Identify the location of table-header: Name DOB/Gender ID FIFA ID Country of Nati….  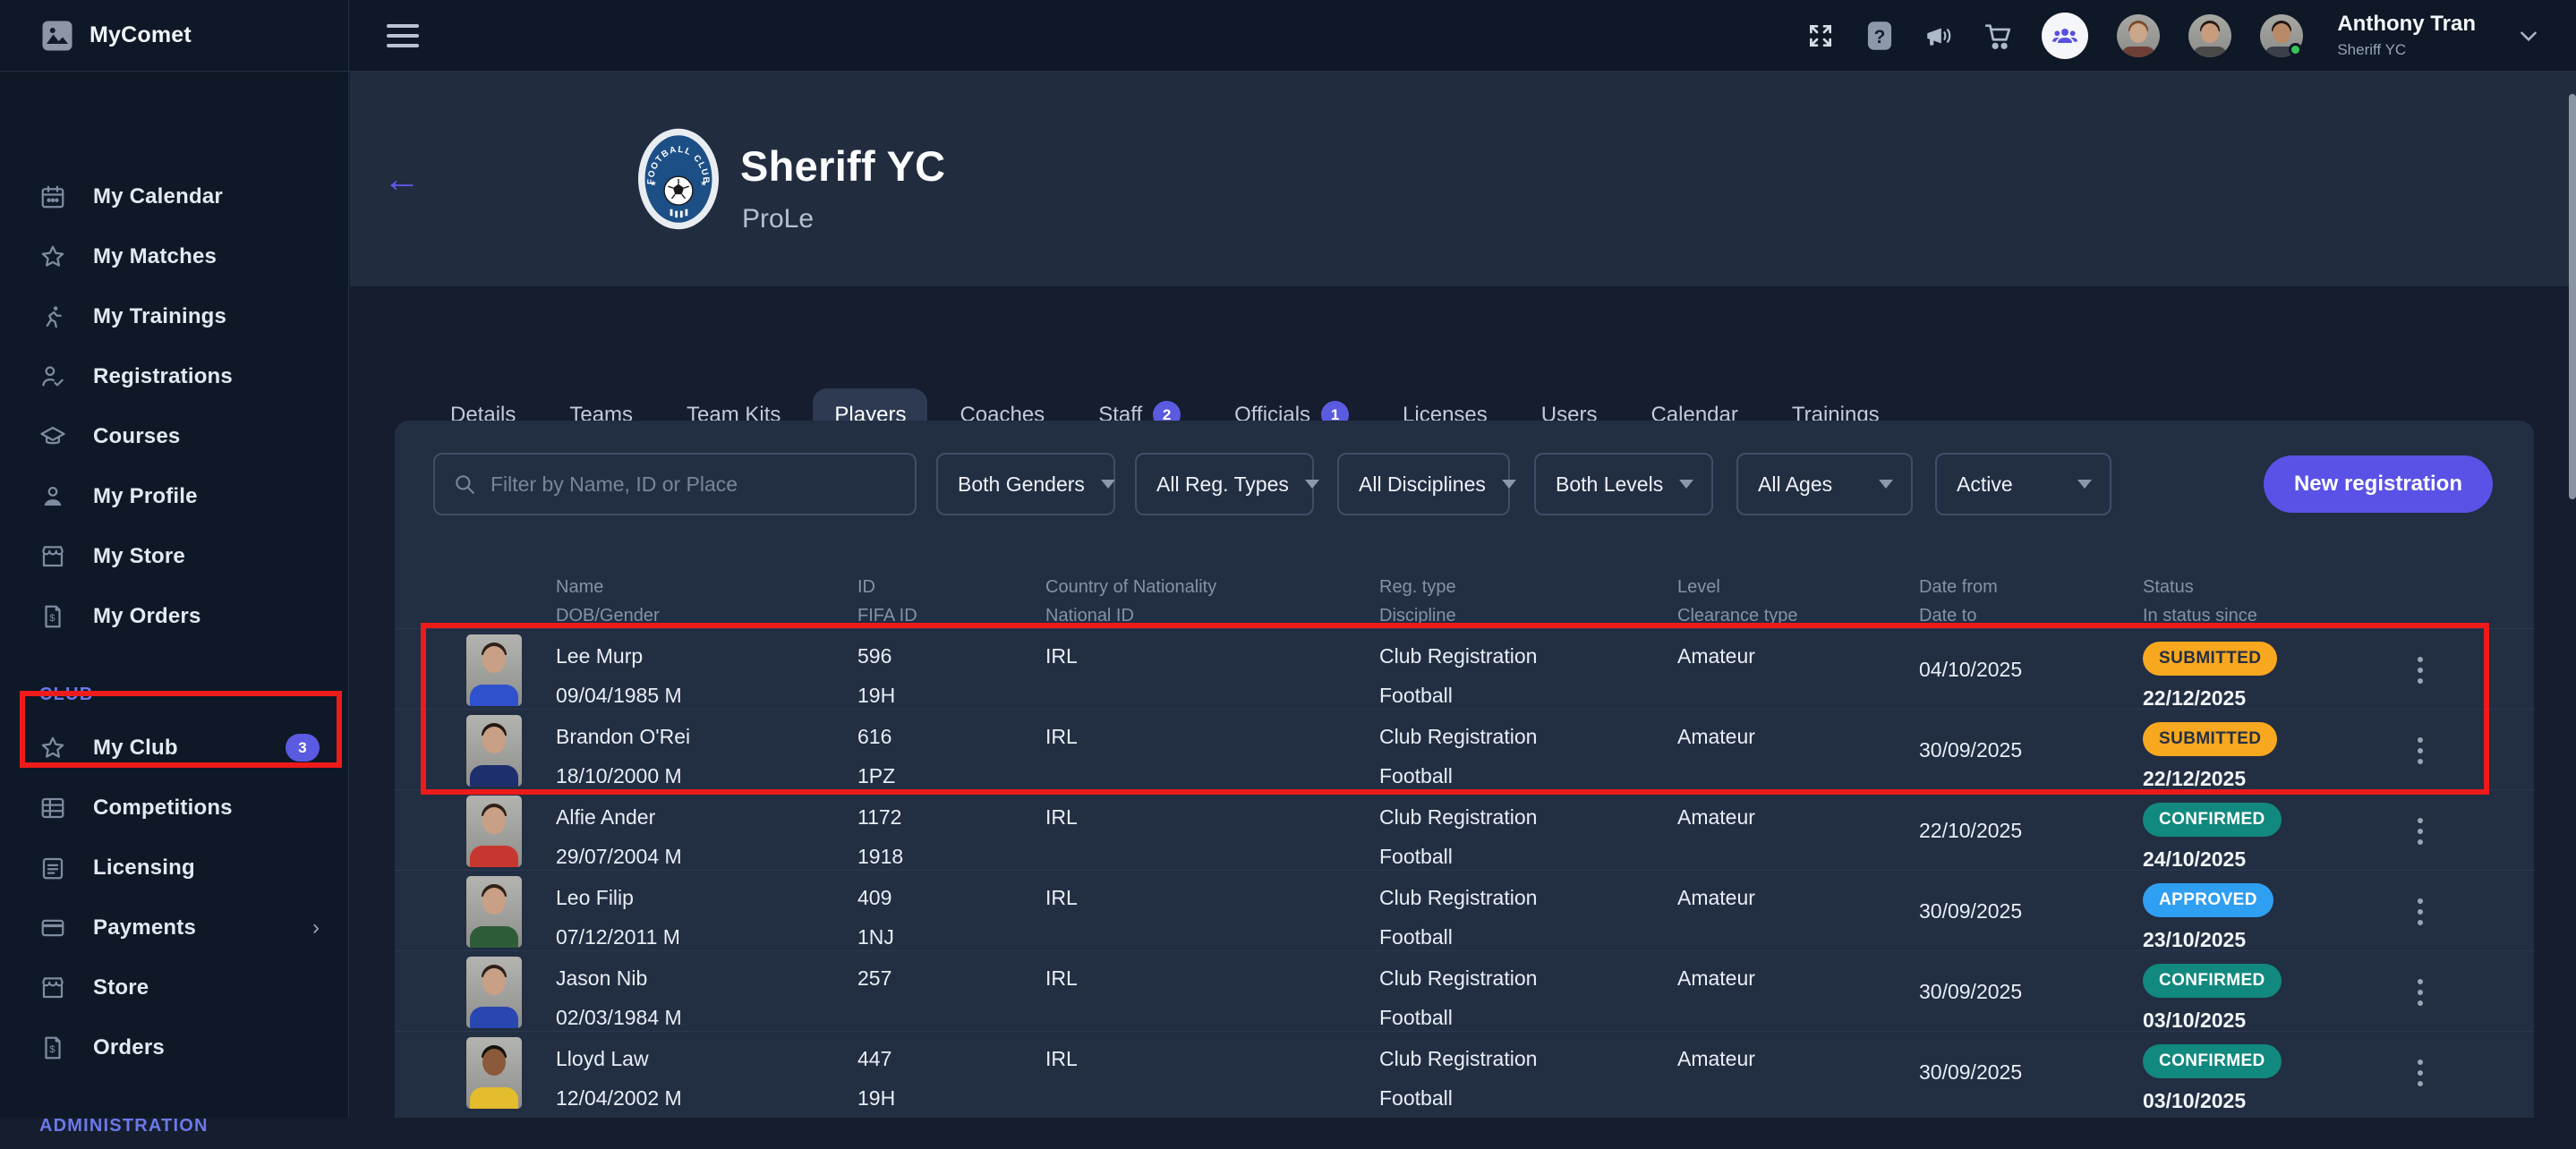
(1406, 601).